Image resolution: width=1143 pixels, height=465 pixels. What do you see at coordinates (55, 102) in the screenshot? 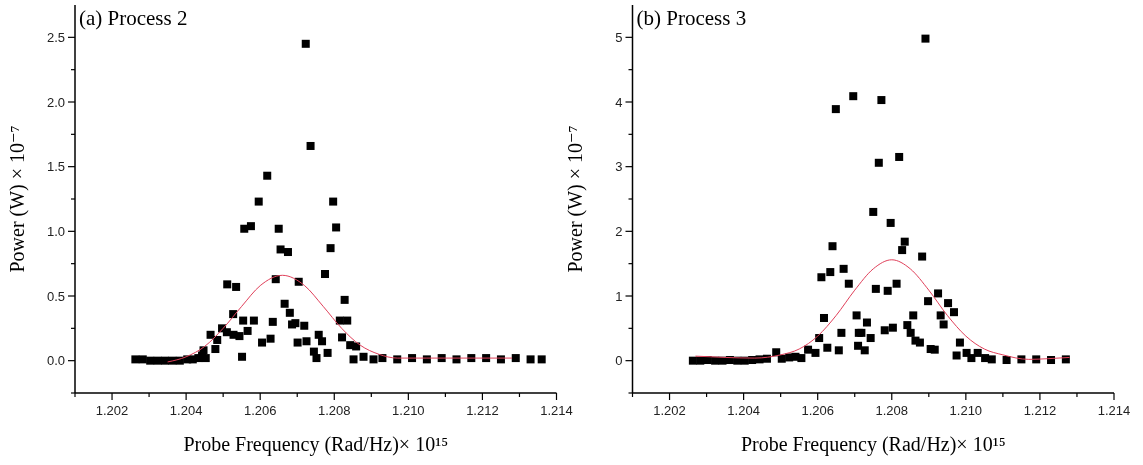
I see `y-tick-label: 2.0` at bounding box center [55, 102].